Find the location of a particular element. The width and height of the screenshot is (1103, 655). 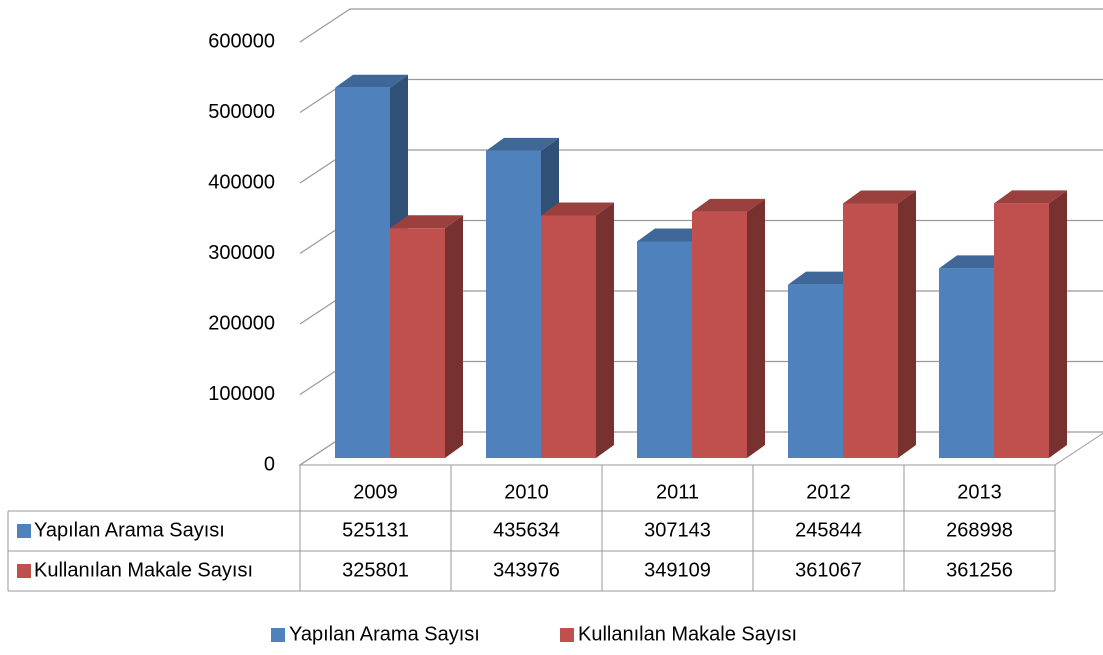

table-cell: 343976 is located at coordinates (526, 570).